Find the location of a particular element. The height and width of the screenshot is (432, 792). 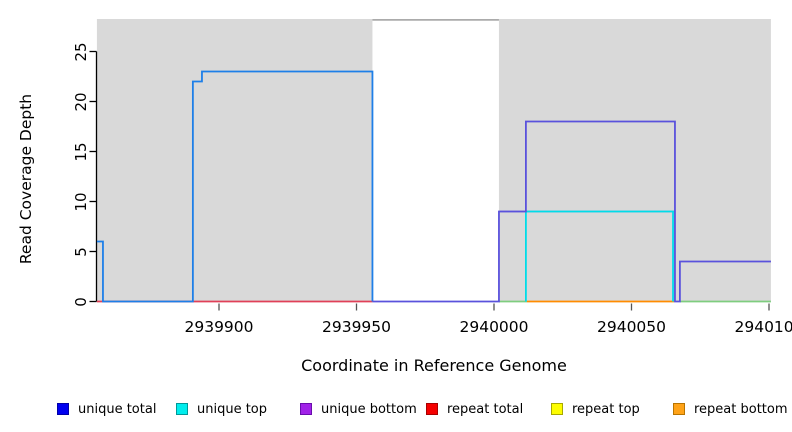

y-tick-label: 25 is located at coordinates (81, 51).